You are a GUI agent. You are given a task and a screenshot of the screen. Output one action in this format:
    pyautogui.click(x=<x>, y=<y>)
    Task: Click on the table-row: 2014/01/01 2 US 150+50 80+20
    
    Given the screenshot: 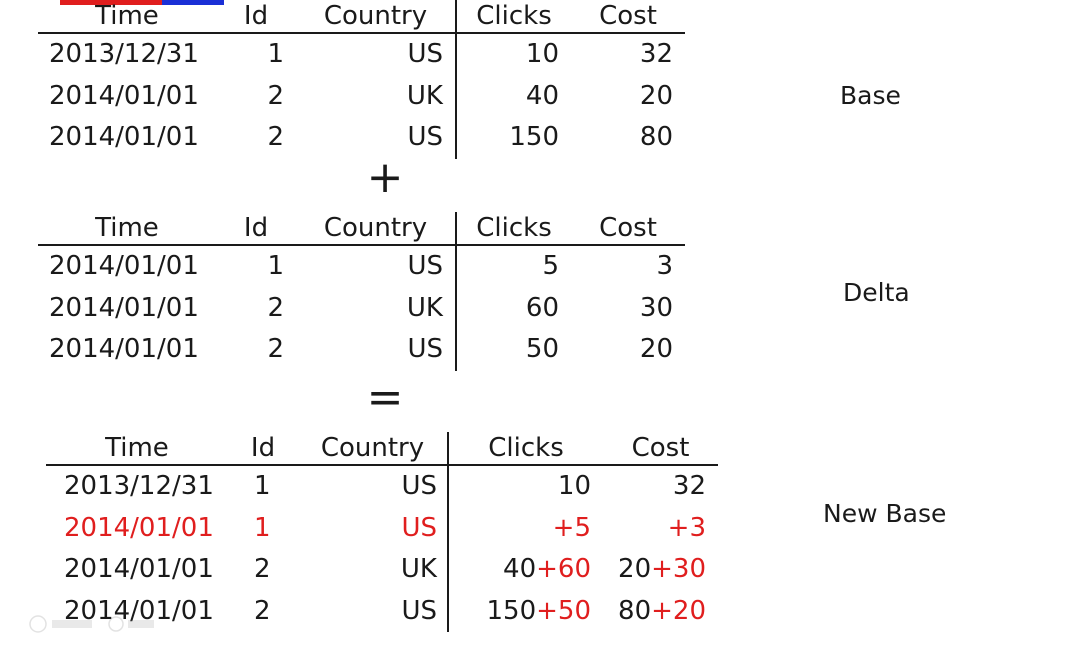 What is the action you would take?
    pyautogui.click(x=382, y=611)
    